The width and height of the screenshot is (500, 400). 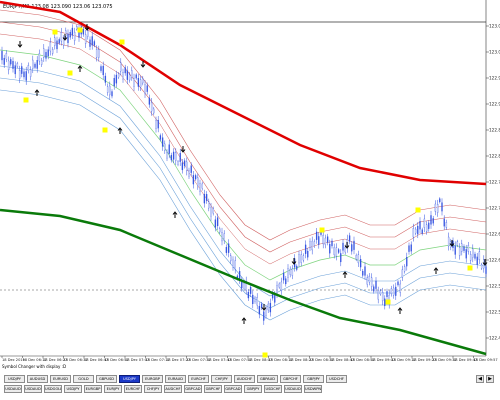 I want to click on chart-info-label: EURJPY,M1 123.08 123.090 123.06 123.075, so click(x=58, y=7).